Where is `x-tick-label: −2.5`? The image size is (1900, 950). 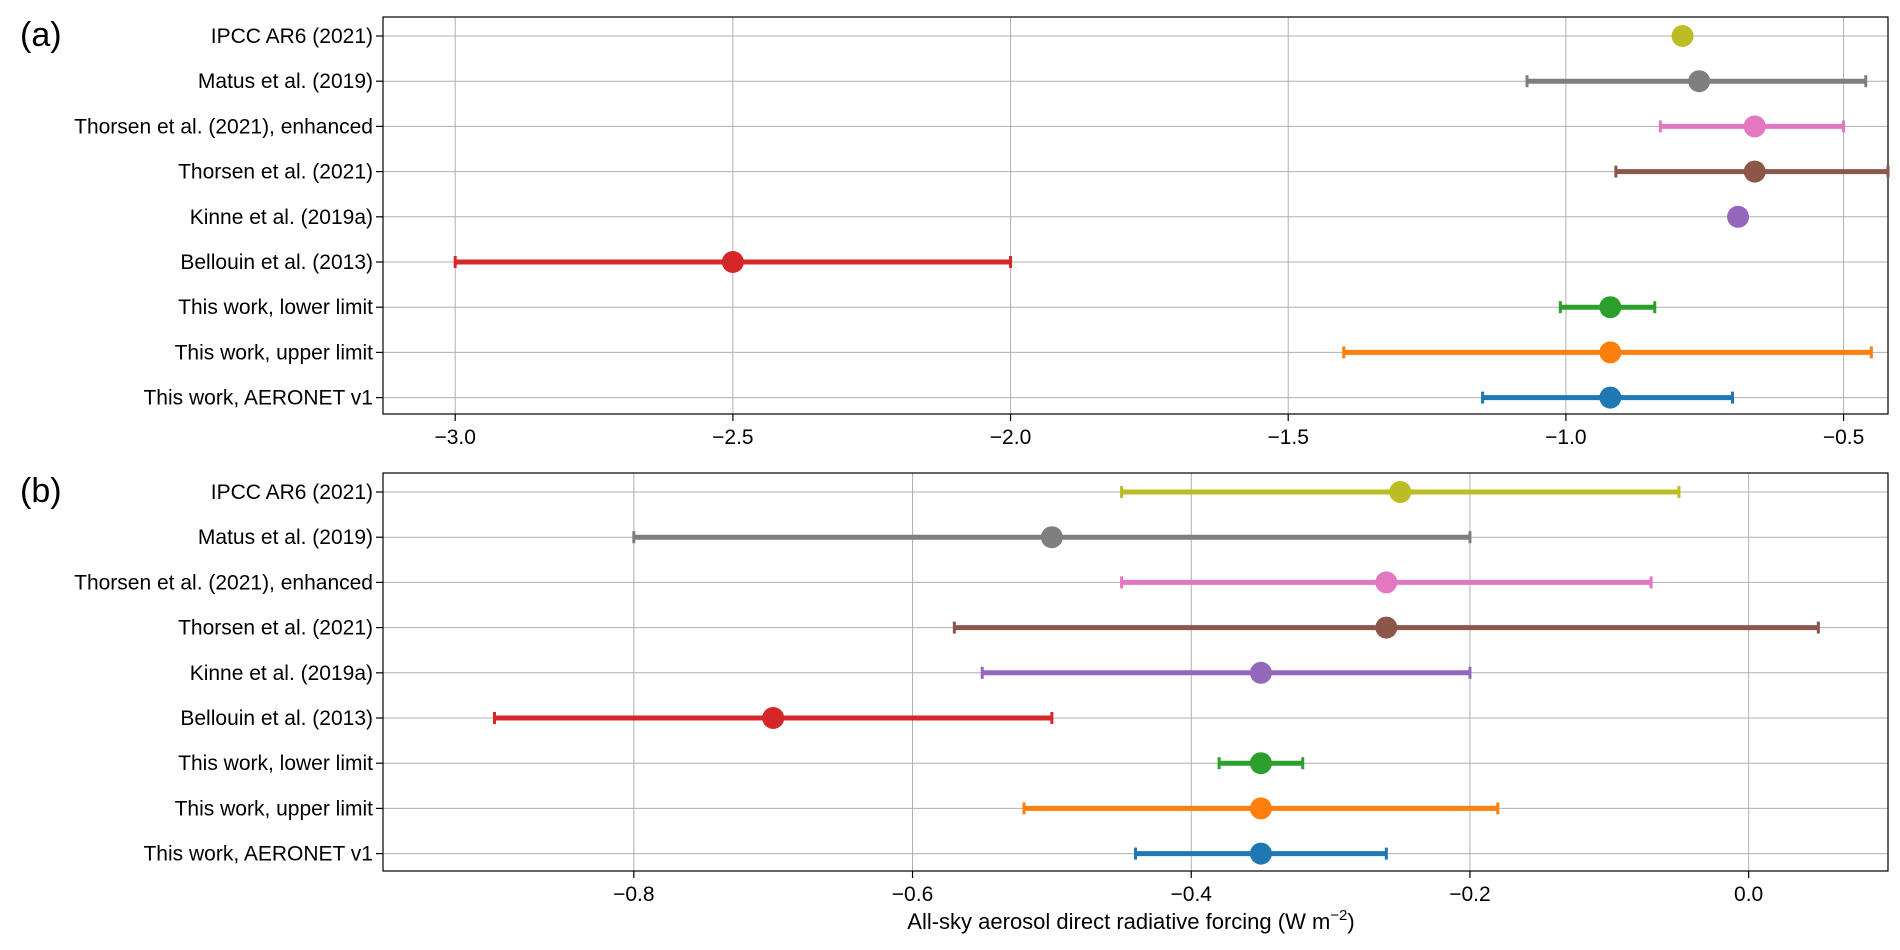 x-tick-label: −2.5 is located at coordinates (732, 437).